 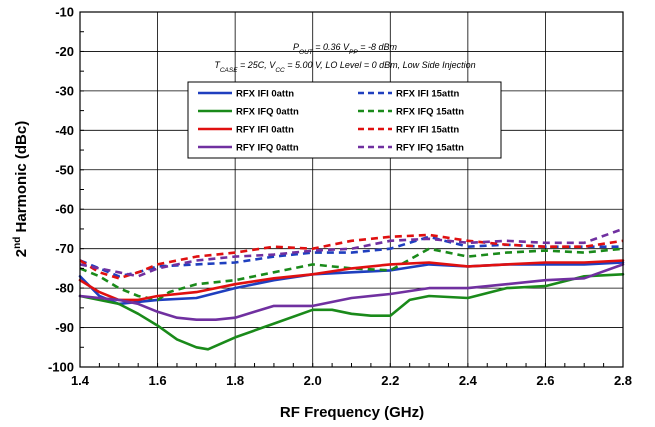 I want to click on conditions-line-1: POUT = 0.36 VPP = -8 dBm, so click(x=345, y=49).